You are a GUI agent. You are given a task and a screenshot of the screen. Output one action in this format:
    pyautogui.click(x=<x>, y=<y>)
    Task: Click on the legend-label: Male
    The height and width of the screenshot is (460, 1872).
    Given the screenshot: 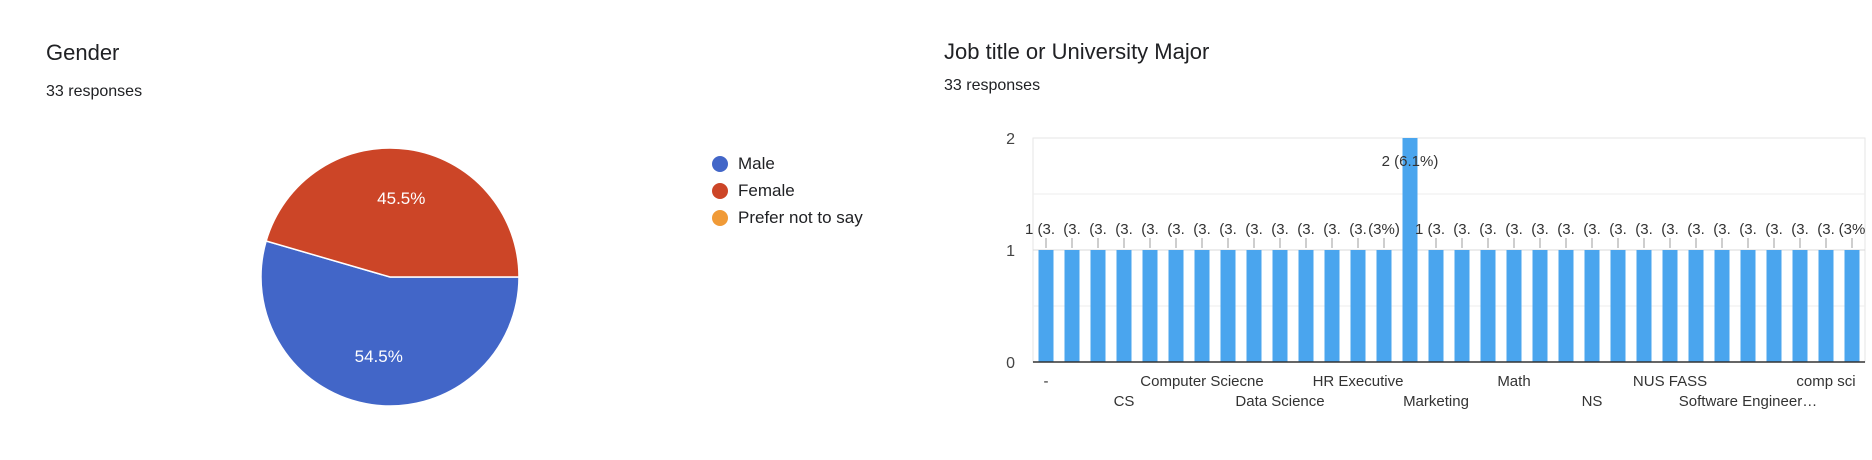 What is the action you would take?
    pyautogui.click(x=756, y=163)
    